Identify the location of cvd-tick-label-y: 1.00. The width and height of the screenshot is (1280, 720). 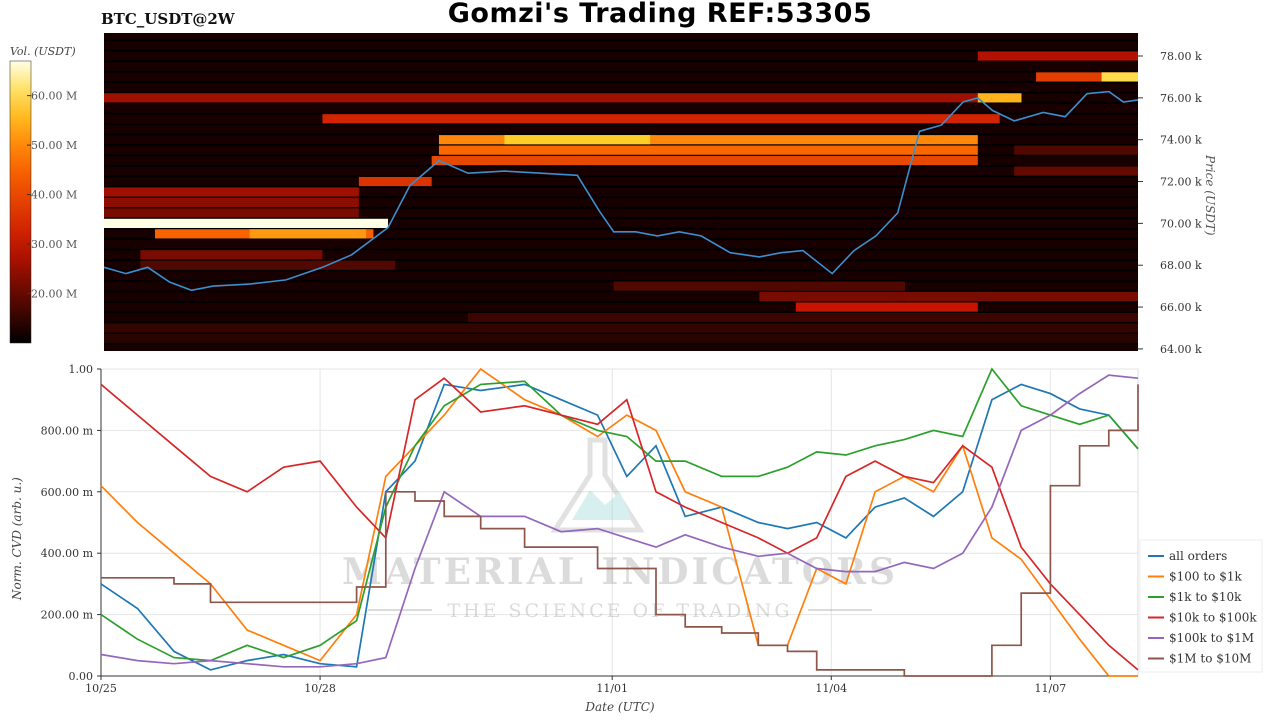
(81, 369).